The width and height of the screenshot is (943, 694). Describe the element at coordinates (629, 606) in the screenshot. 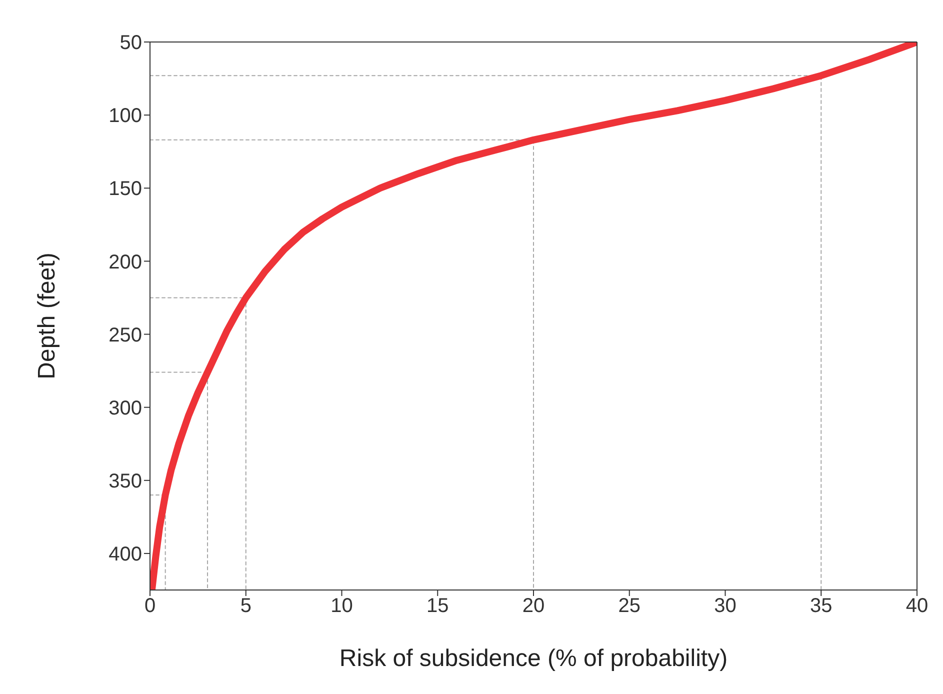

I see `x-tick-label: 25` at that location.